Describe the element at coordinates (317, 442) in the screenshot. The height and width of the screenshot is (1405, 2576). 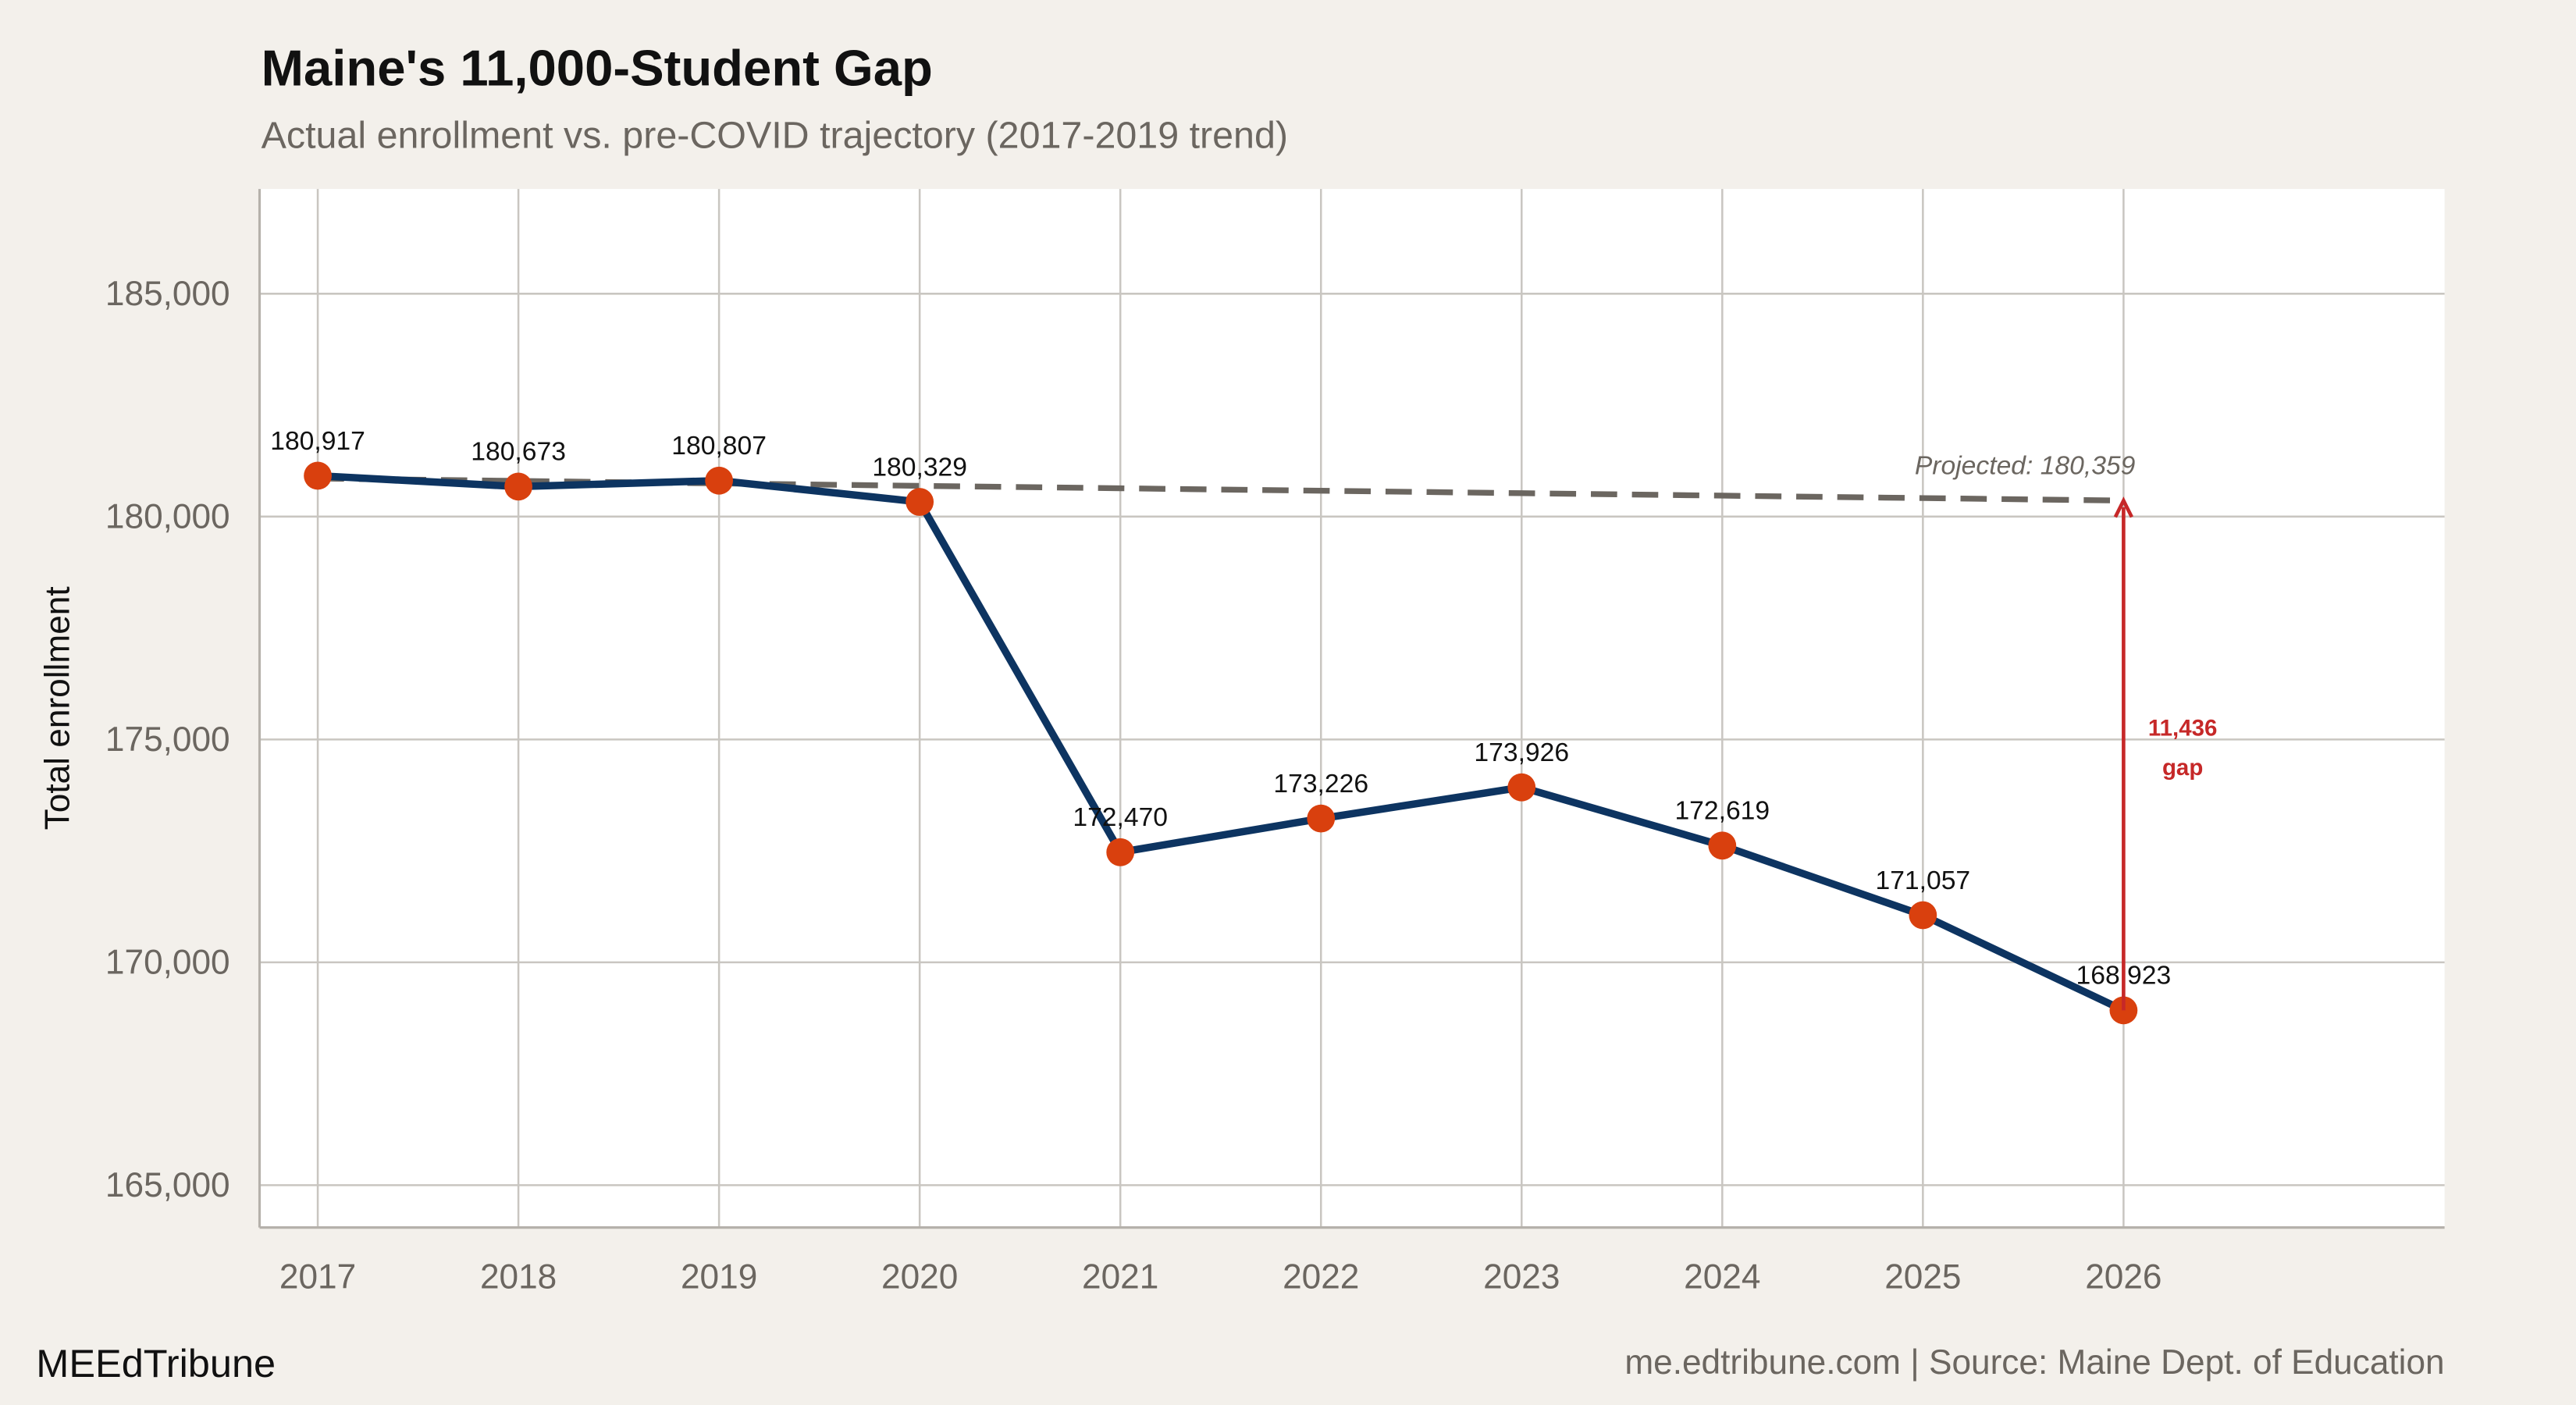
I see `data-label: 180,917` at that location.